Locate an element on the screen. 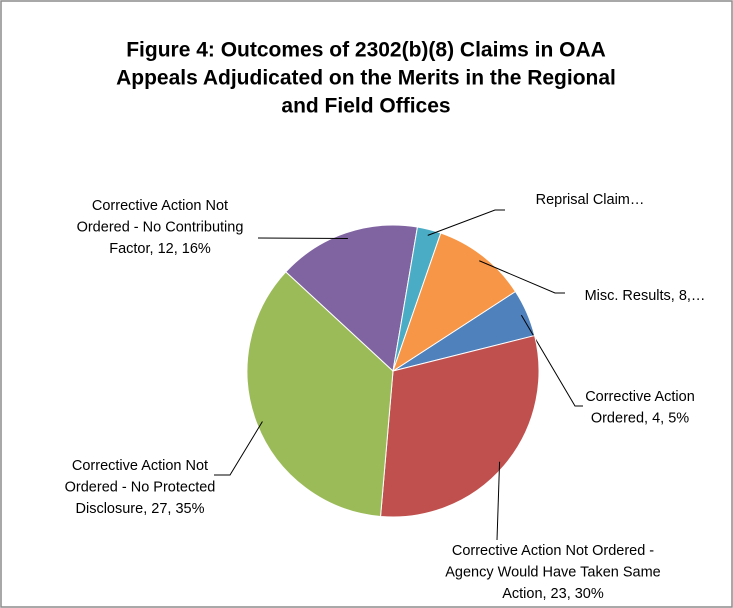 The width and height of the screenshot is (733, 608). data-label: Corrective Action Not Ordered - is located at coordinates (553, 551).